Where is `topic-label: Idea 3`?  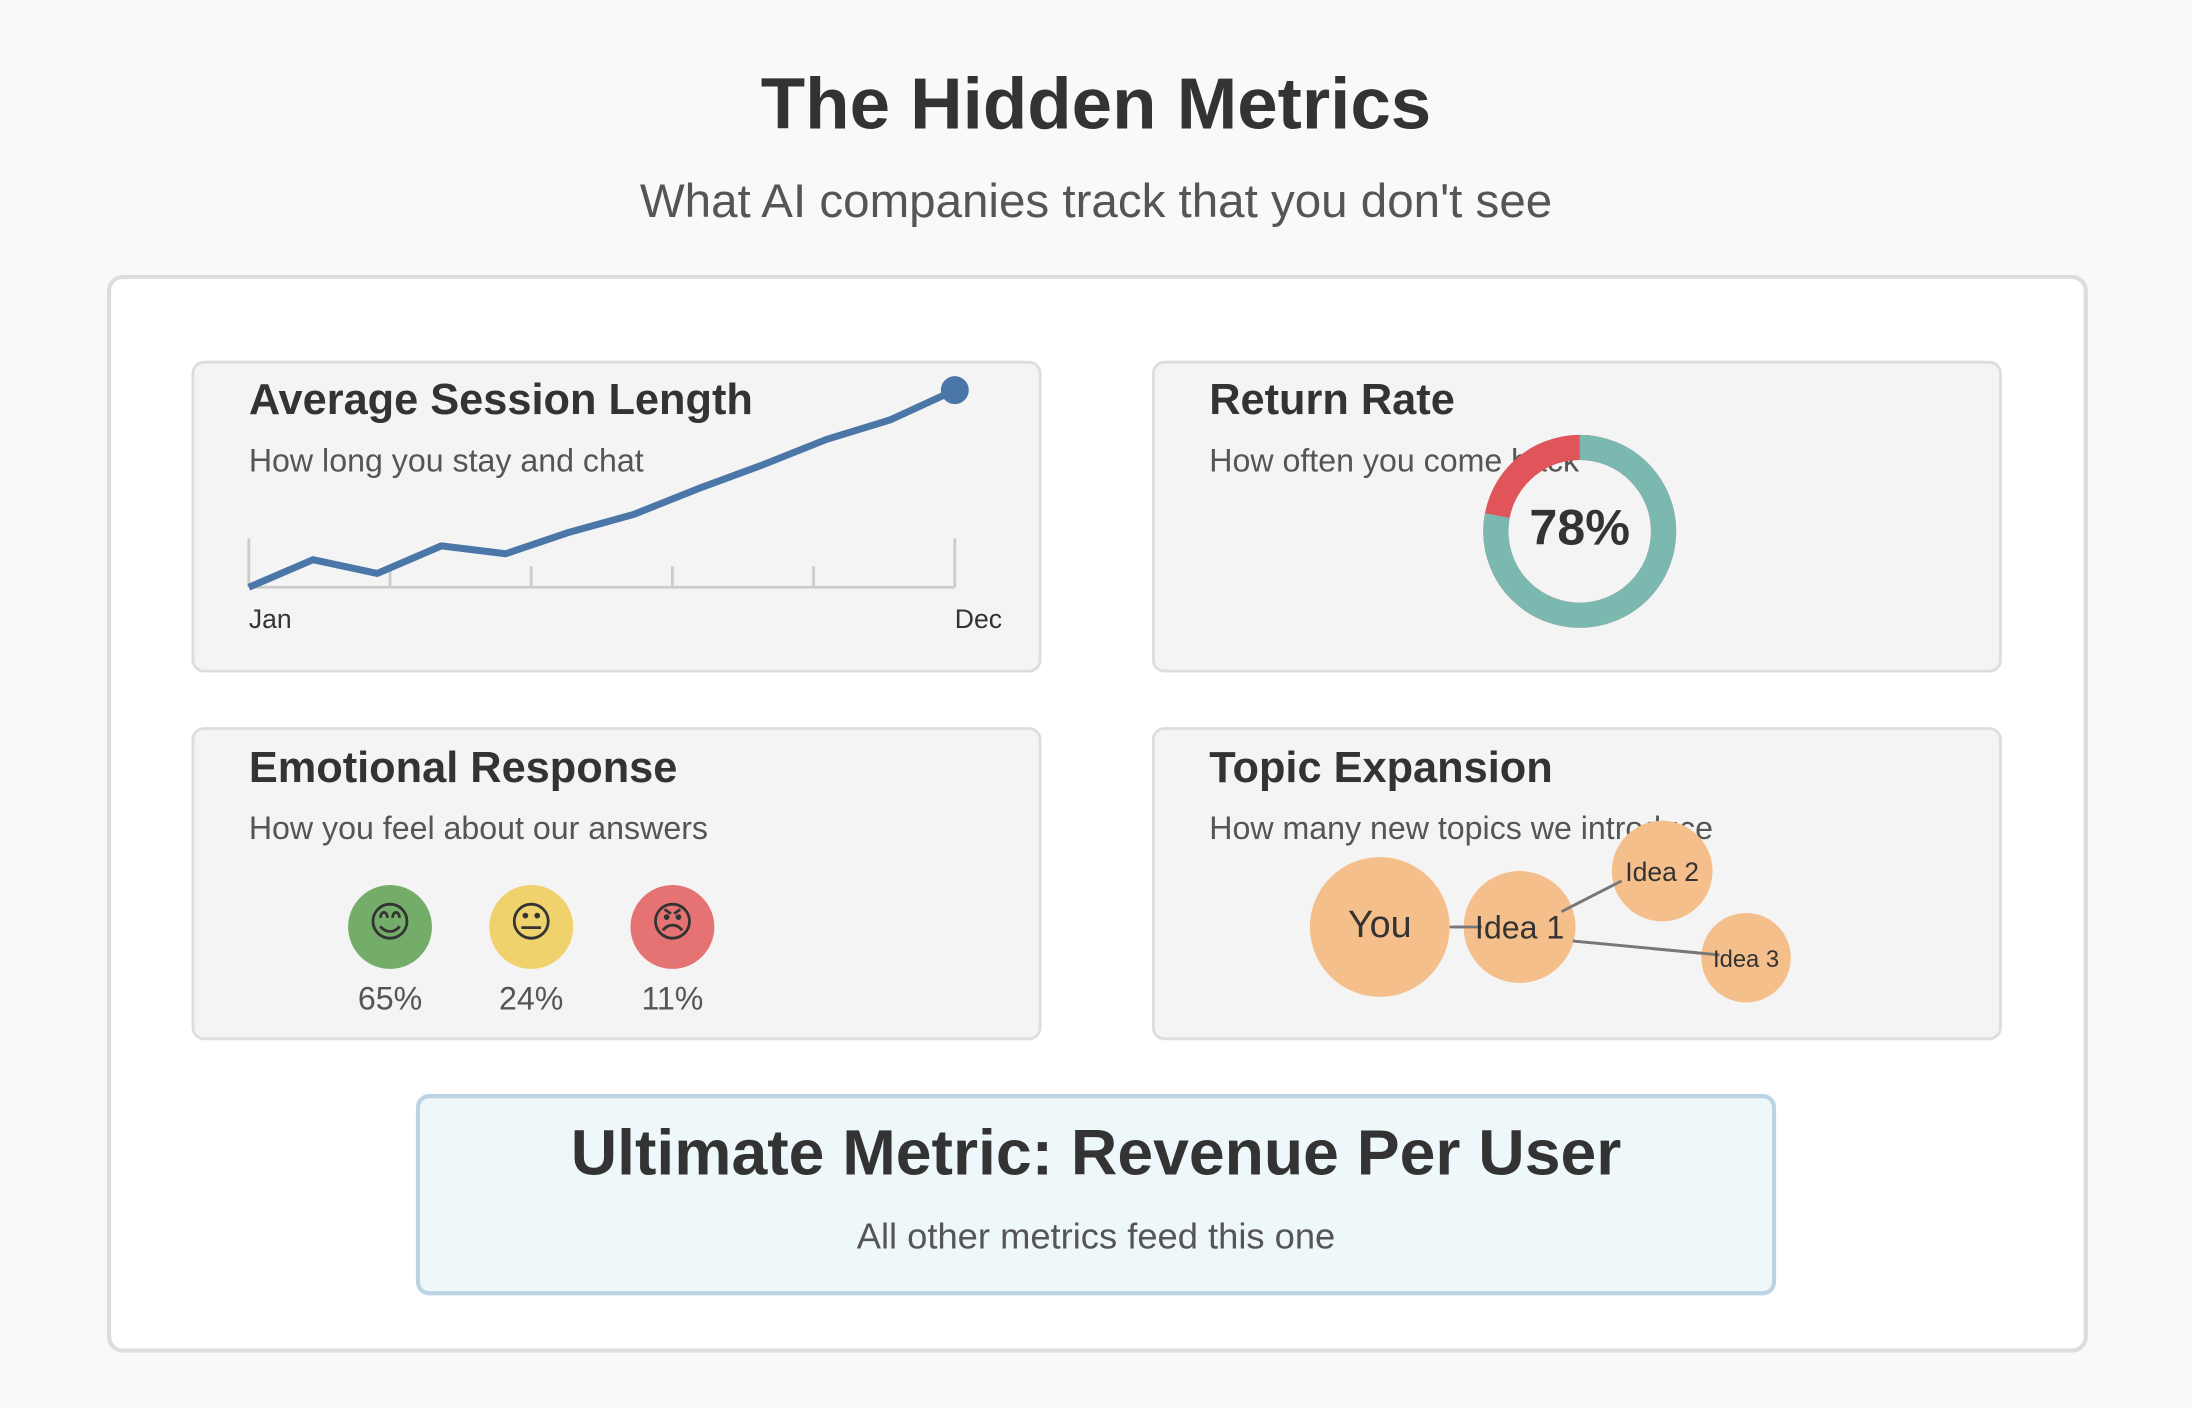
topic-label: Idea 3 is located at coordinates (1746, 959).